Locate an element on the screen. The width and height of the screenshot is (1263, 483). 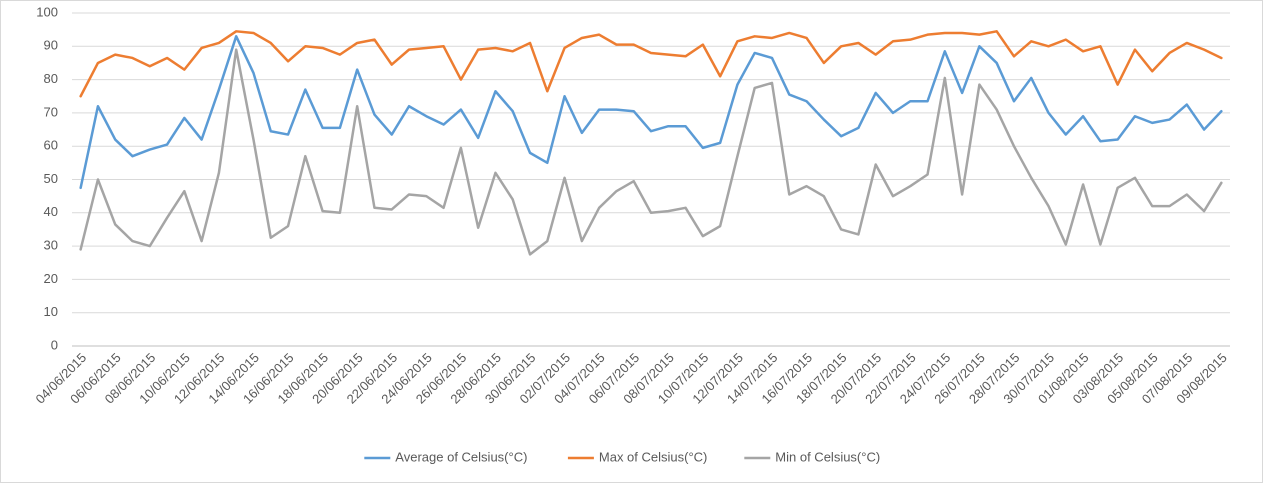
y-tick-label: 30 is located at coordinates (51, 245).